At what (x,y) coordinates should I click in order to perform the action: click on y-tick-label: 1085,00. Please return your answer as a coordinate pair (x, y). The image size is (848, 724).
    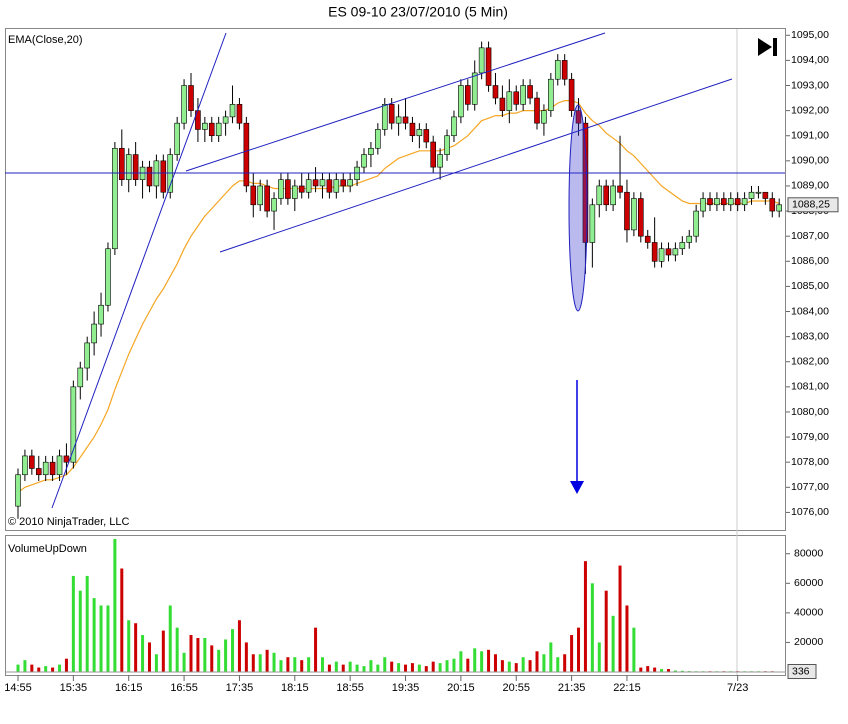
    Looking at the image, I should click on (810, 286).